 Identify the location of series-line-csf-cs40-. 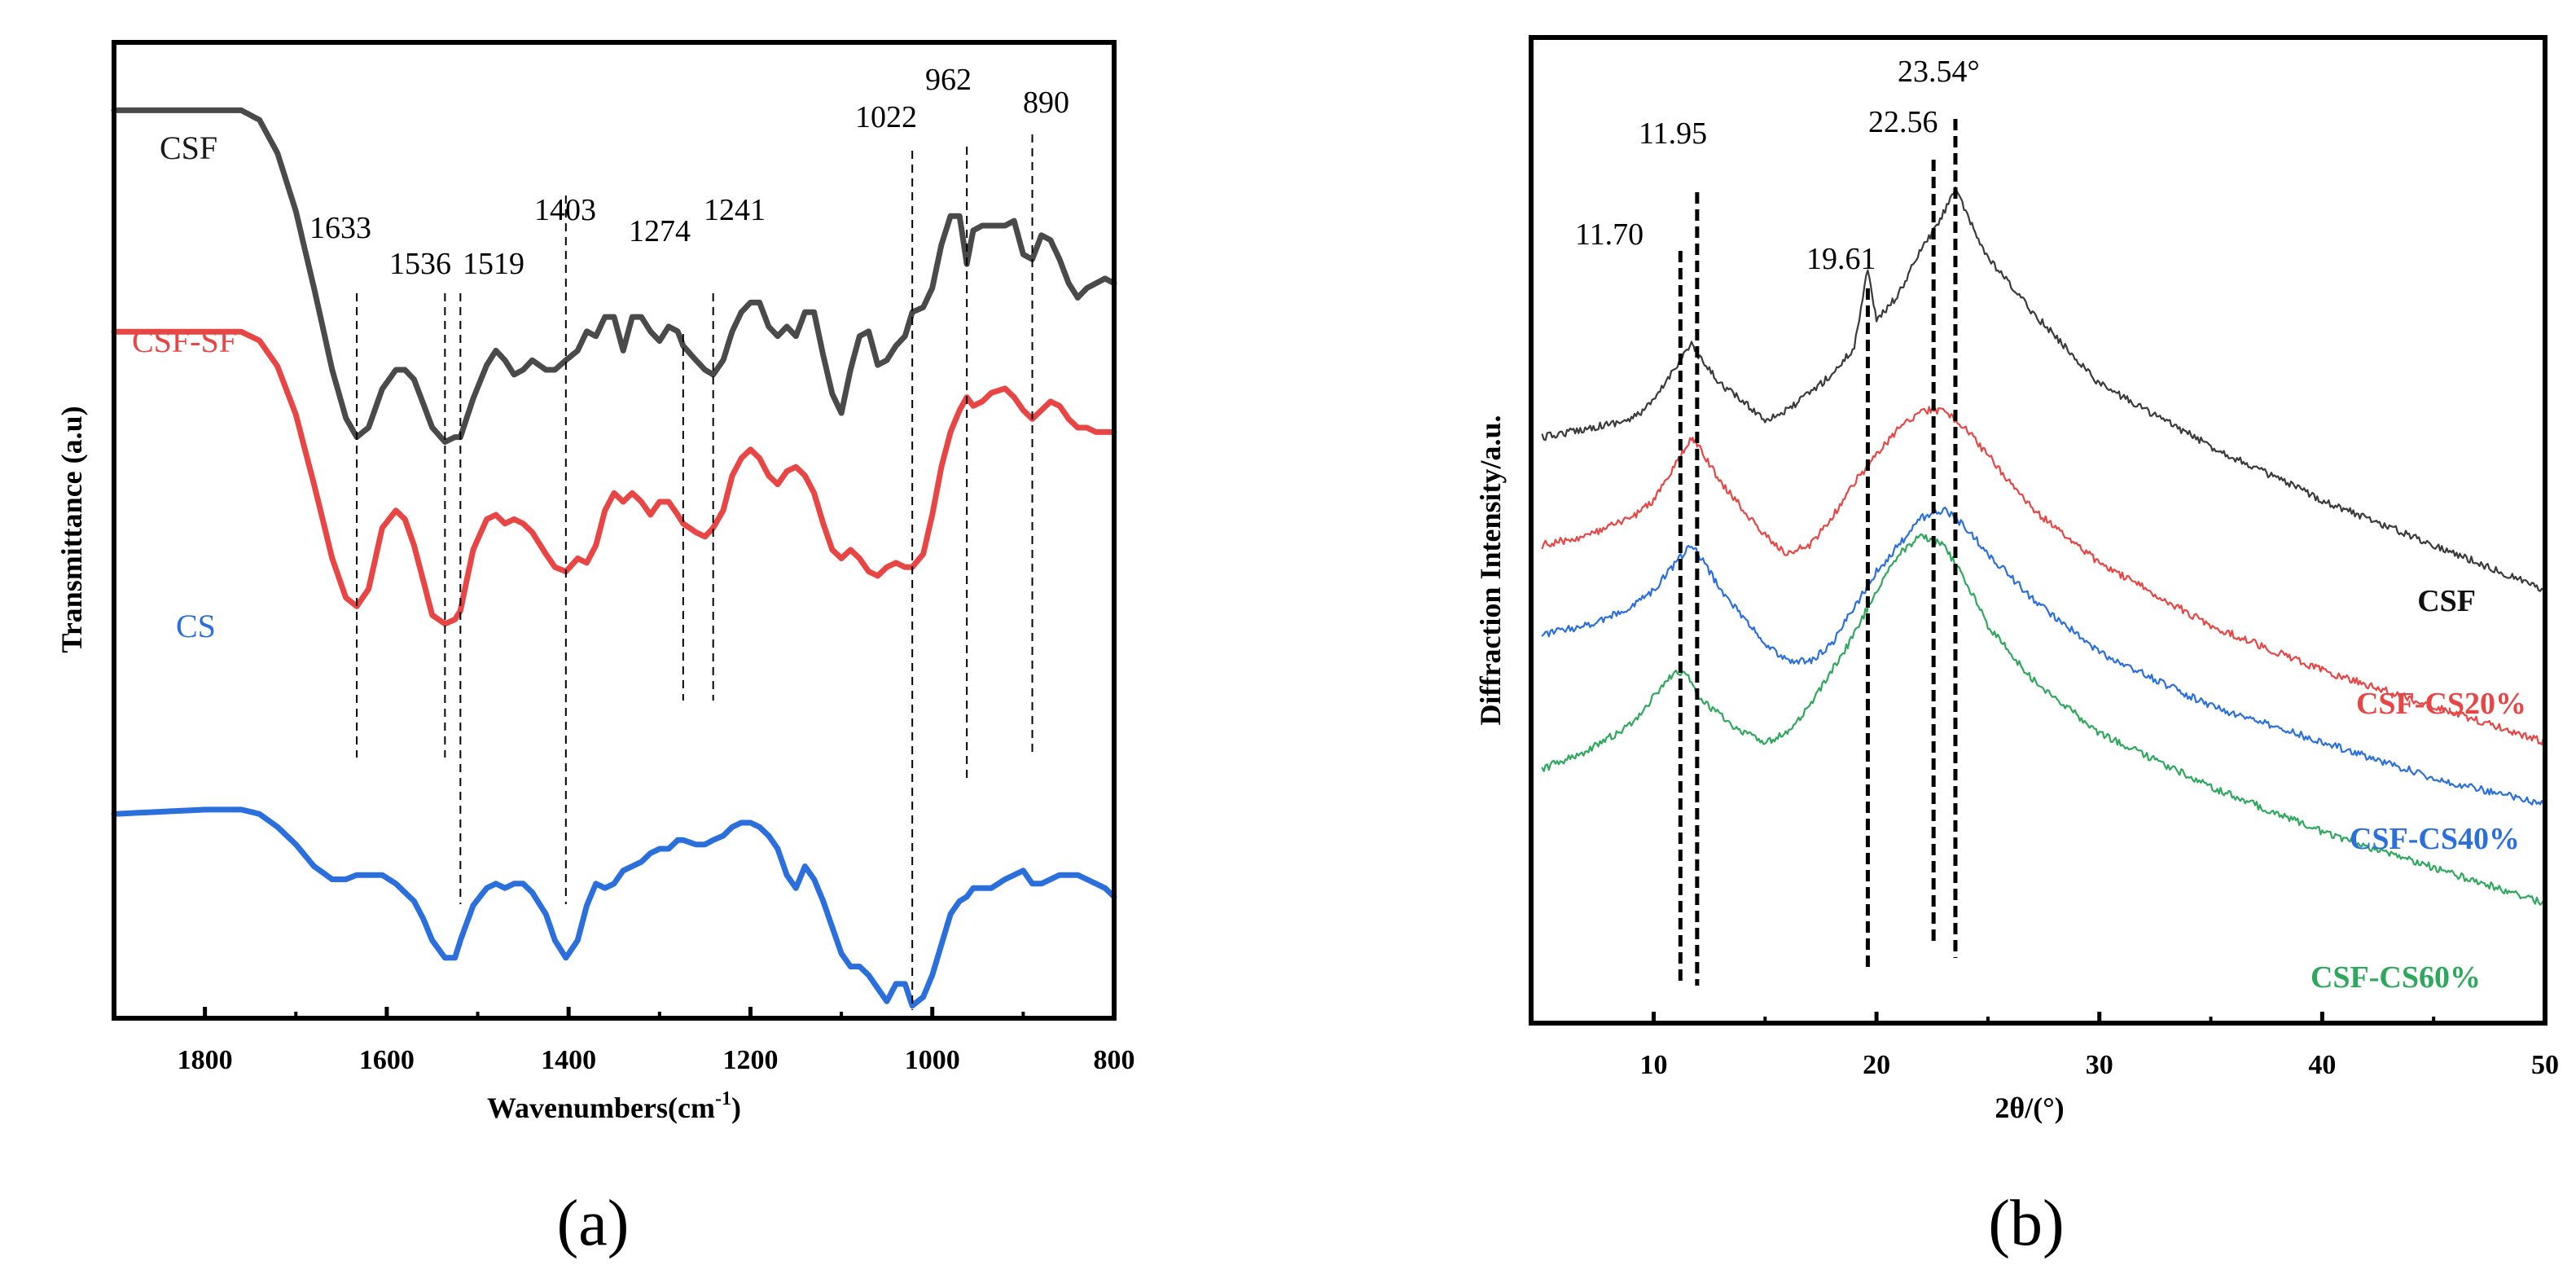
(2044, 656).